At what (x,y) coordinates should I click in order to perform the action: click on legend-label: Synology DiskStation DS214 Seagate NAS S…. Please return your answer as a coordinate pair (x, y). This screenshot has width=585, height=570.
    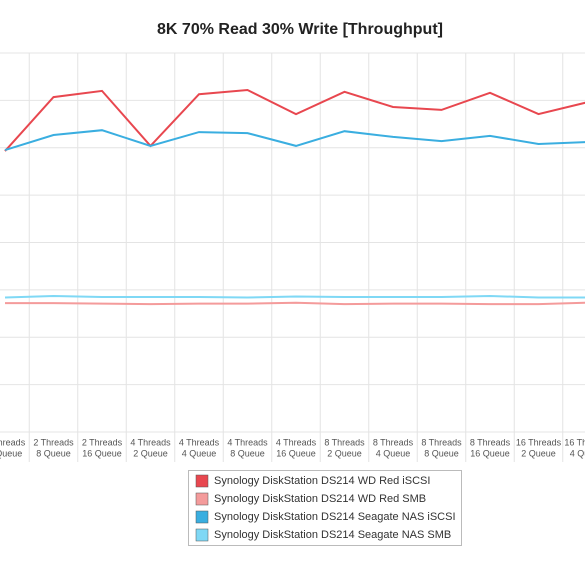
    Looking at the image, I should click on (332, 535).